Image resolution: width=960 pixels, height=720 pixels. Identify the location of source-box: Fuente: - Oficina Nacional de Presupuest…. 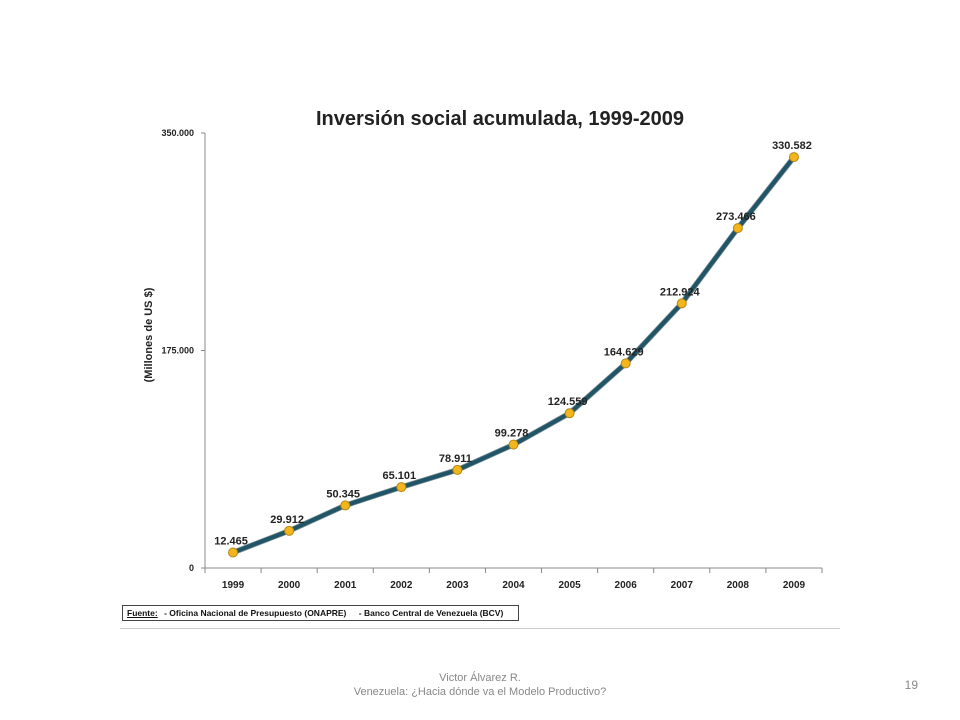
(320, 613).